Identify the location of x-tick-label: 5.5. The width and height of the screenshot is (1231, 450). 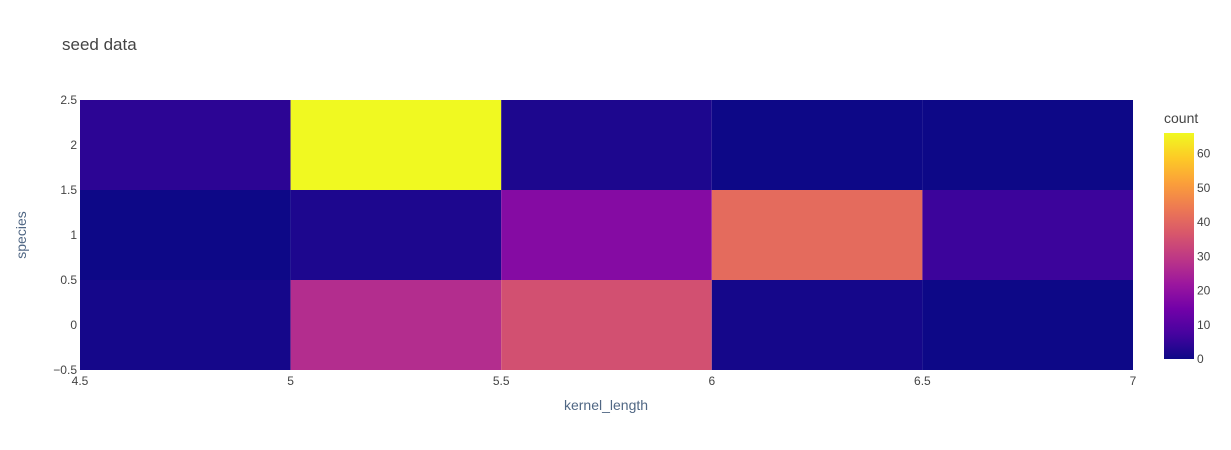
(501, 381).